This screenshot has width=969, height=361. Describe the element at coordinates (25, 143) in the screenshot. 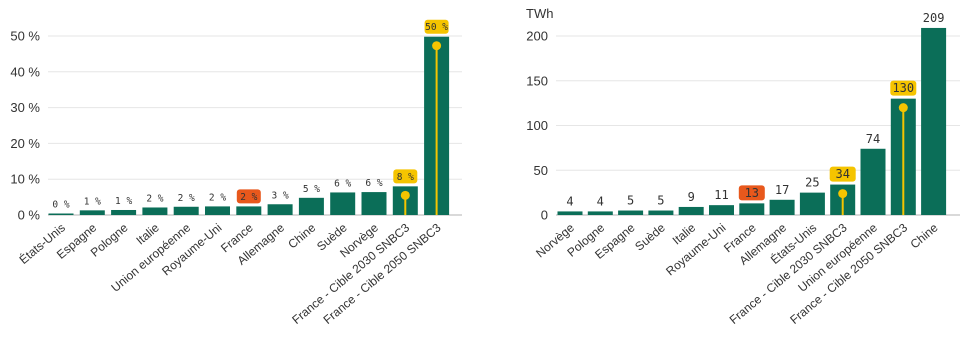

I see `pct-y-tick-20: 20 %` at that location.